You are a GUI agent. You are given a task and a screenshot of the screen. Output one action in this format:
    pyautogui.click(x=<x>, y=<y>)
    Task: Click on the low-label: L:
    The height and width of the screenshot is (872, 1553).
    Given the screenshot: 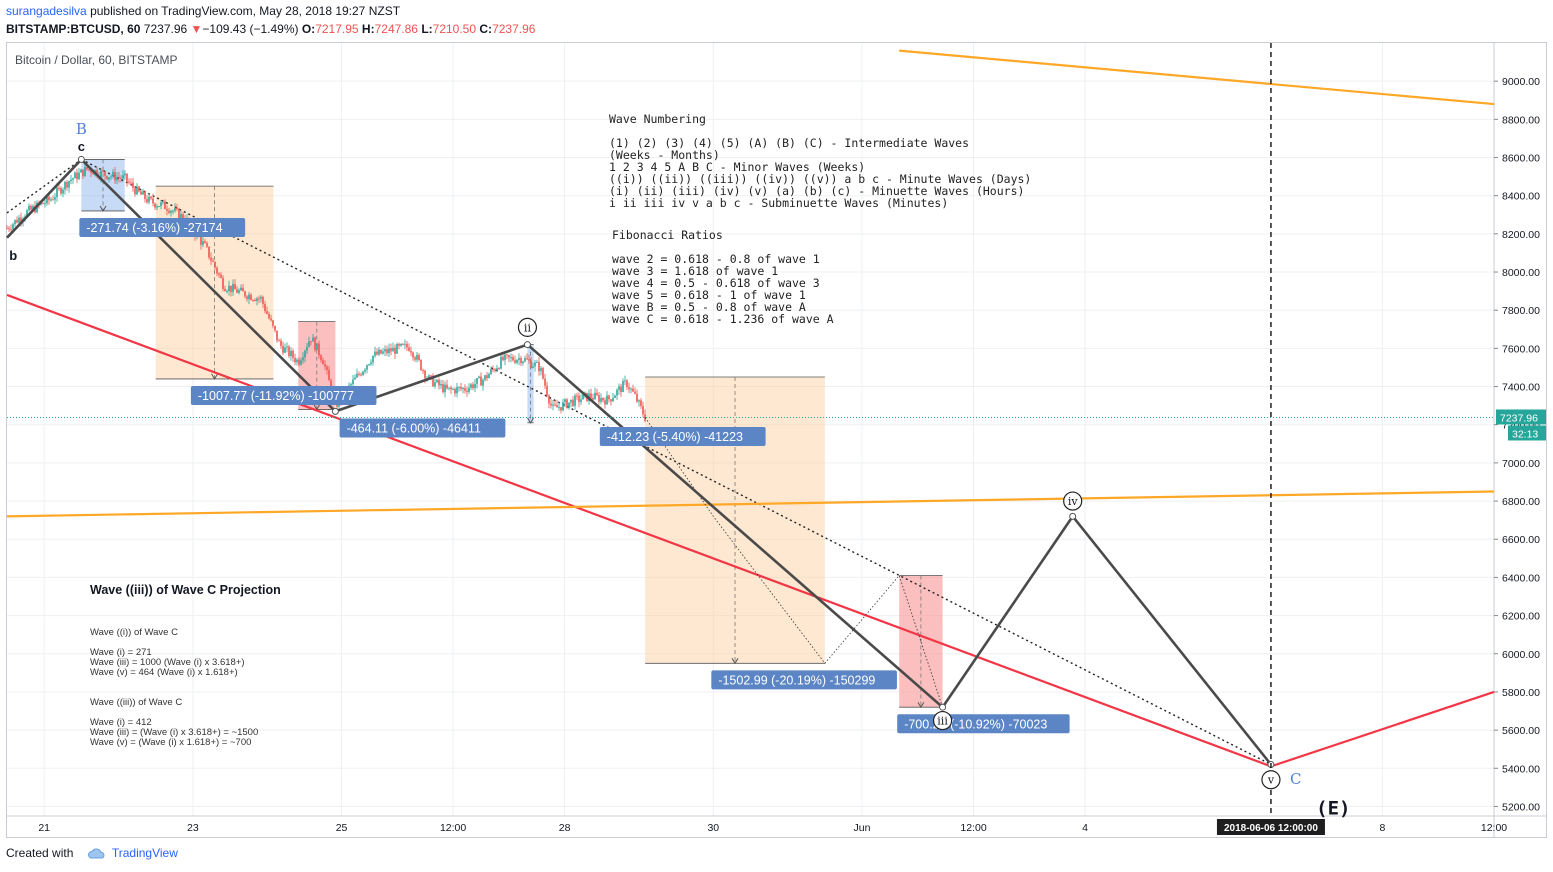 What is the action you would take?
    pyautogui.click(x=427, y=29)
    